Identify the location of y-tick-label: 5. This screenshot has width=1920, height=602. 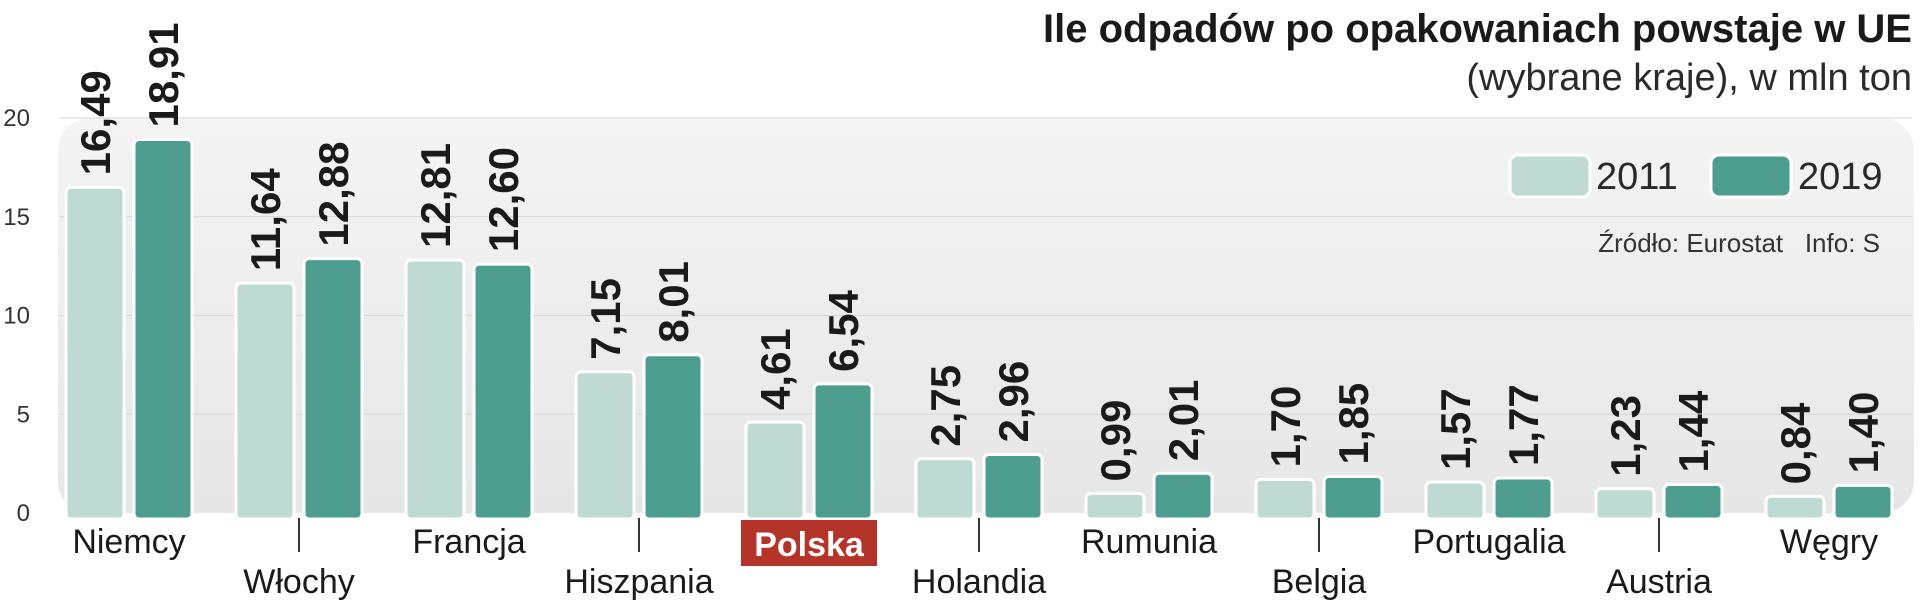
(23, 414).